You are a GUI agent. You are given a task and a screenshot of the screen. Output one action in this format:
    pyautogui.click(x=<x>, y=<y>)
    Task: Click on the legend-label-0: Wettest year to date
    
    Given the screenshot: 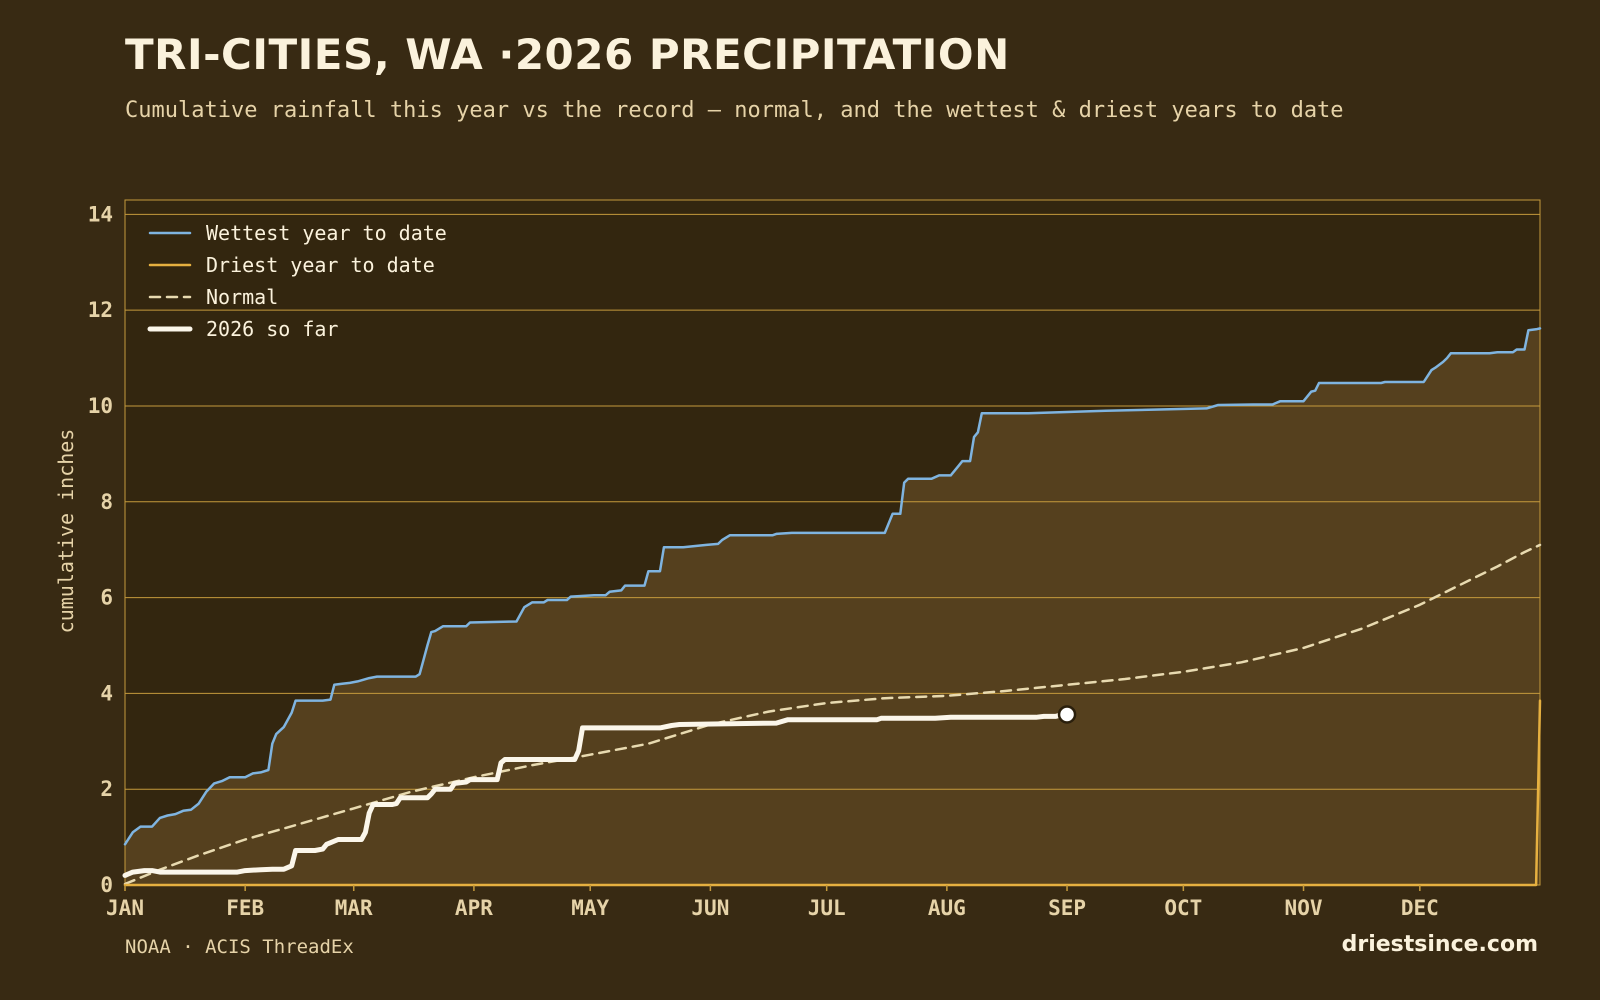 What is the action you would take?
    pyautogui.click(x=326, y=233)
    